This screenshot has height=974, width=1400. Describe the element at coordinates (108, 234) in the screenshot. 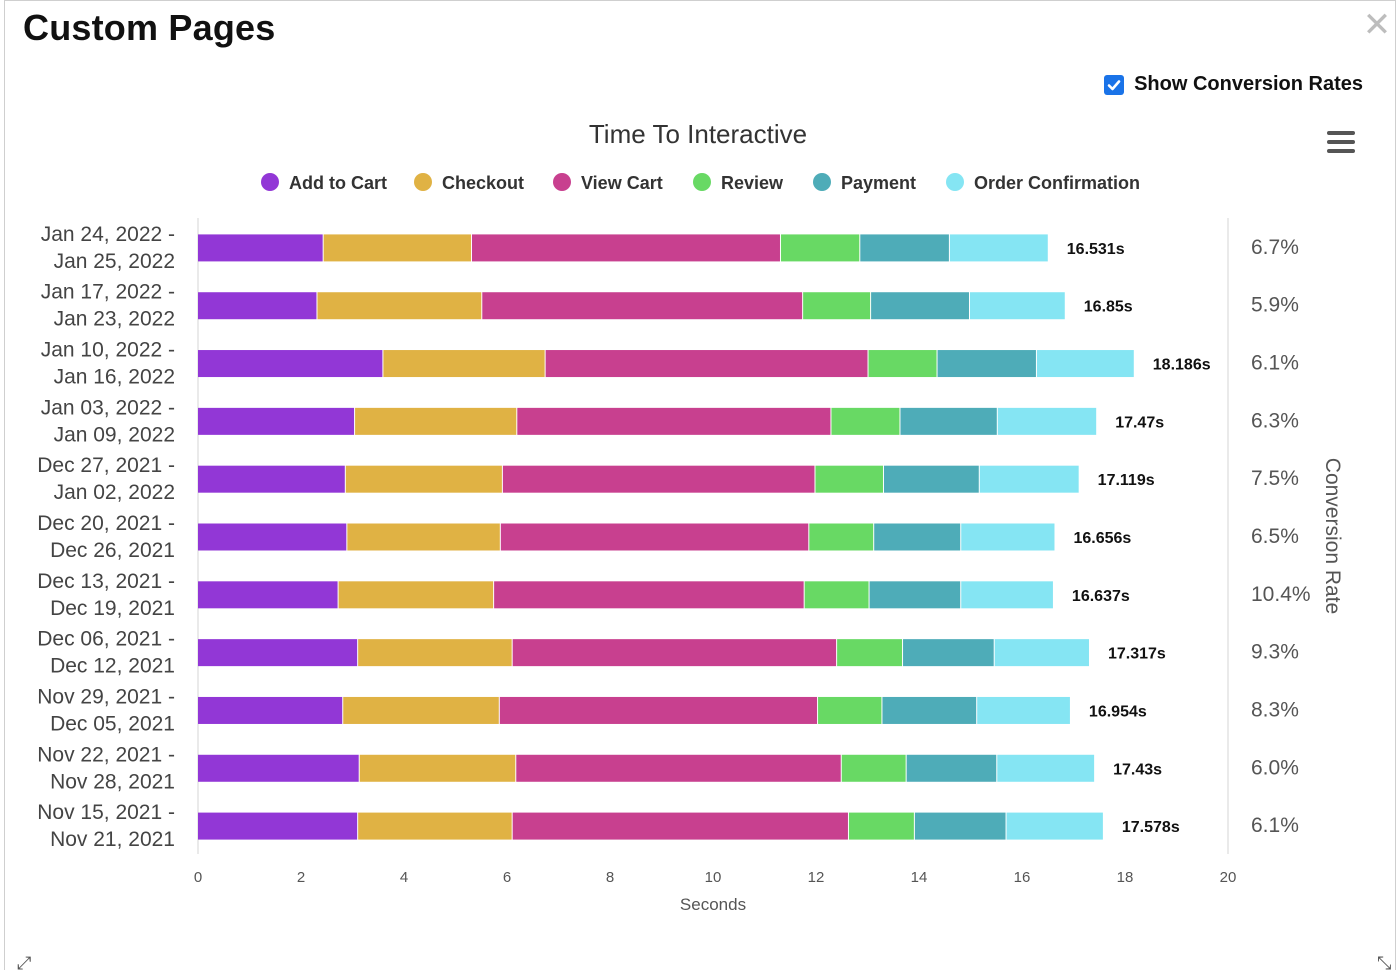

I see `category-label-line1: Jan 24, 2022 -` at that location.